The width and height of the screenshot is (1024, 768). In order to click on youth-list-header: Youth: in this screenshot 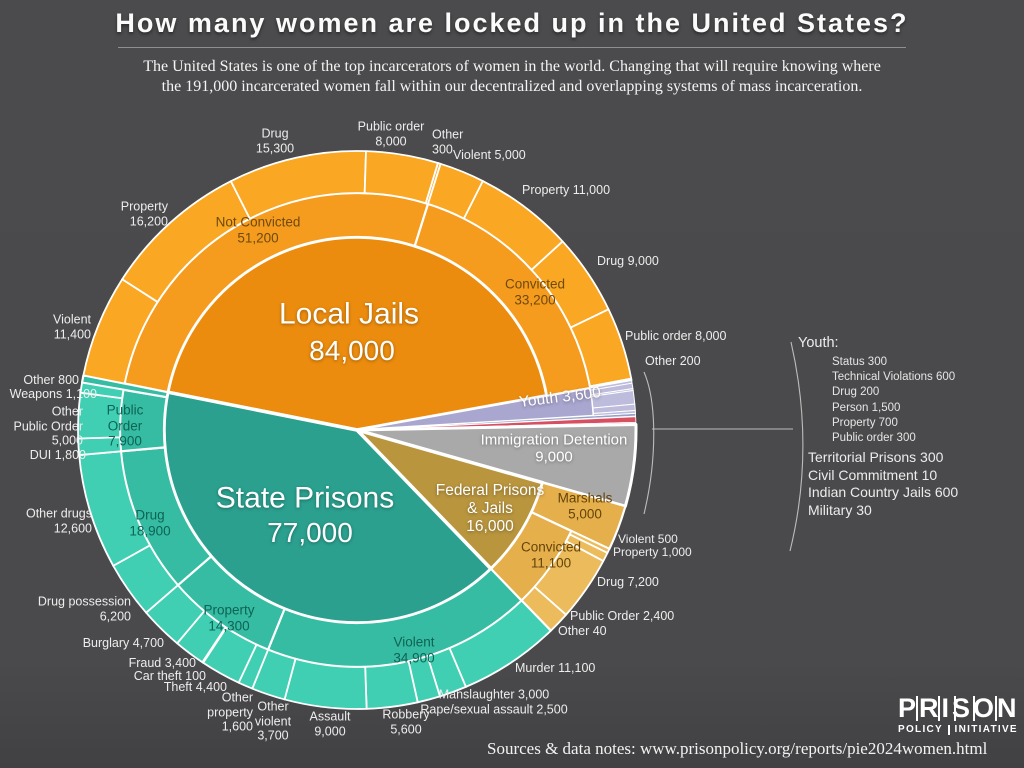, I will do `click(818, 343)`.